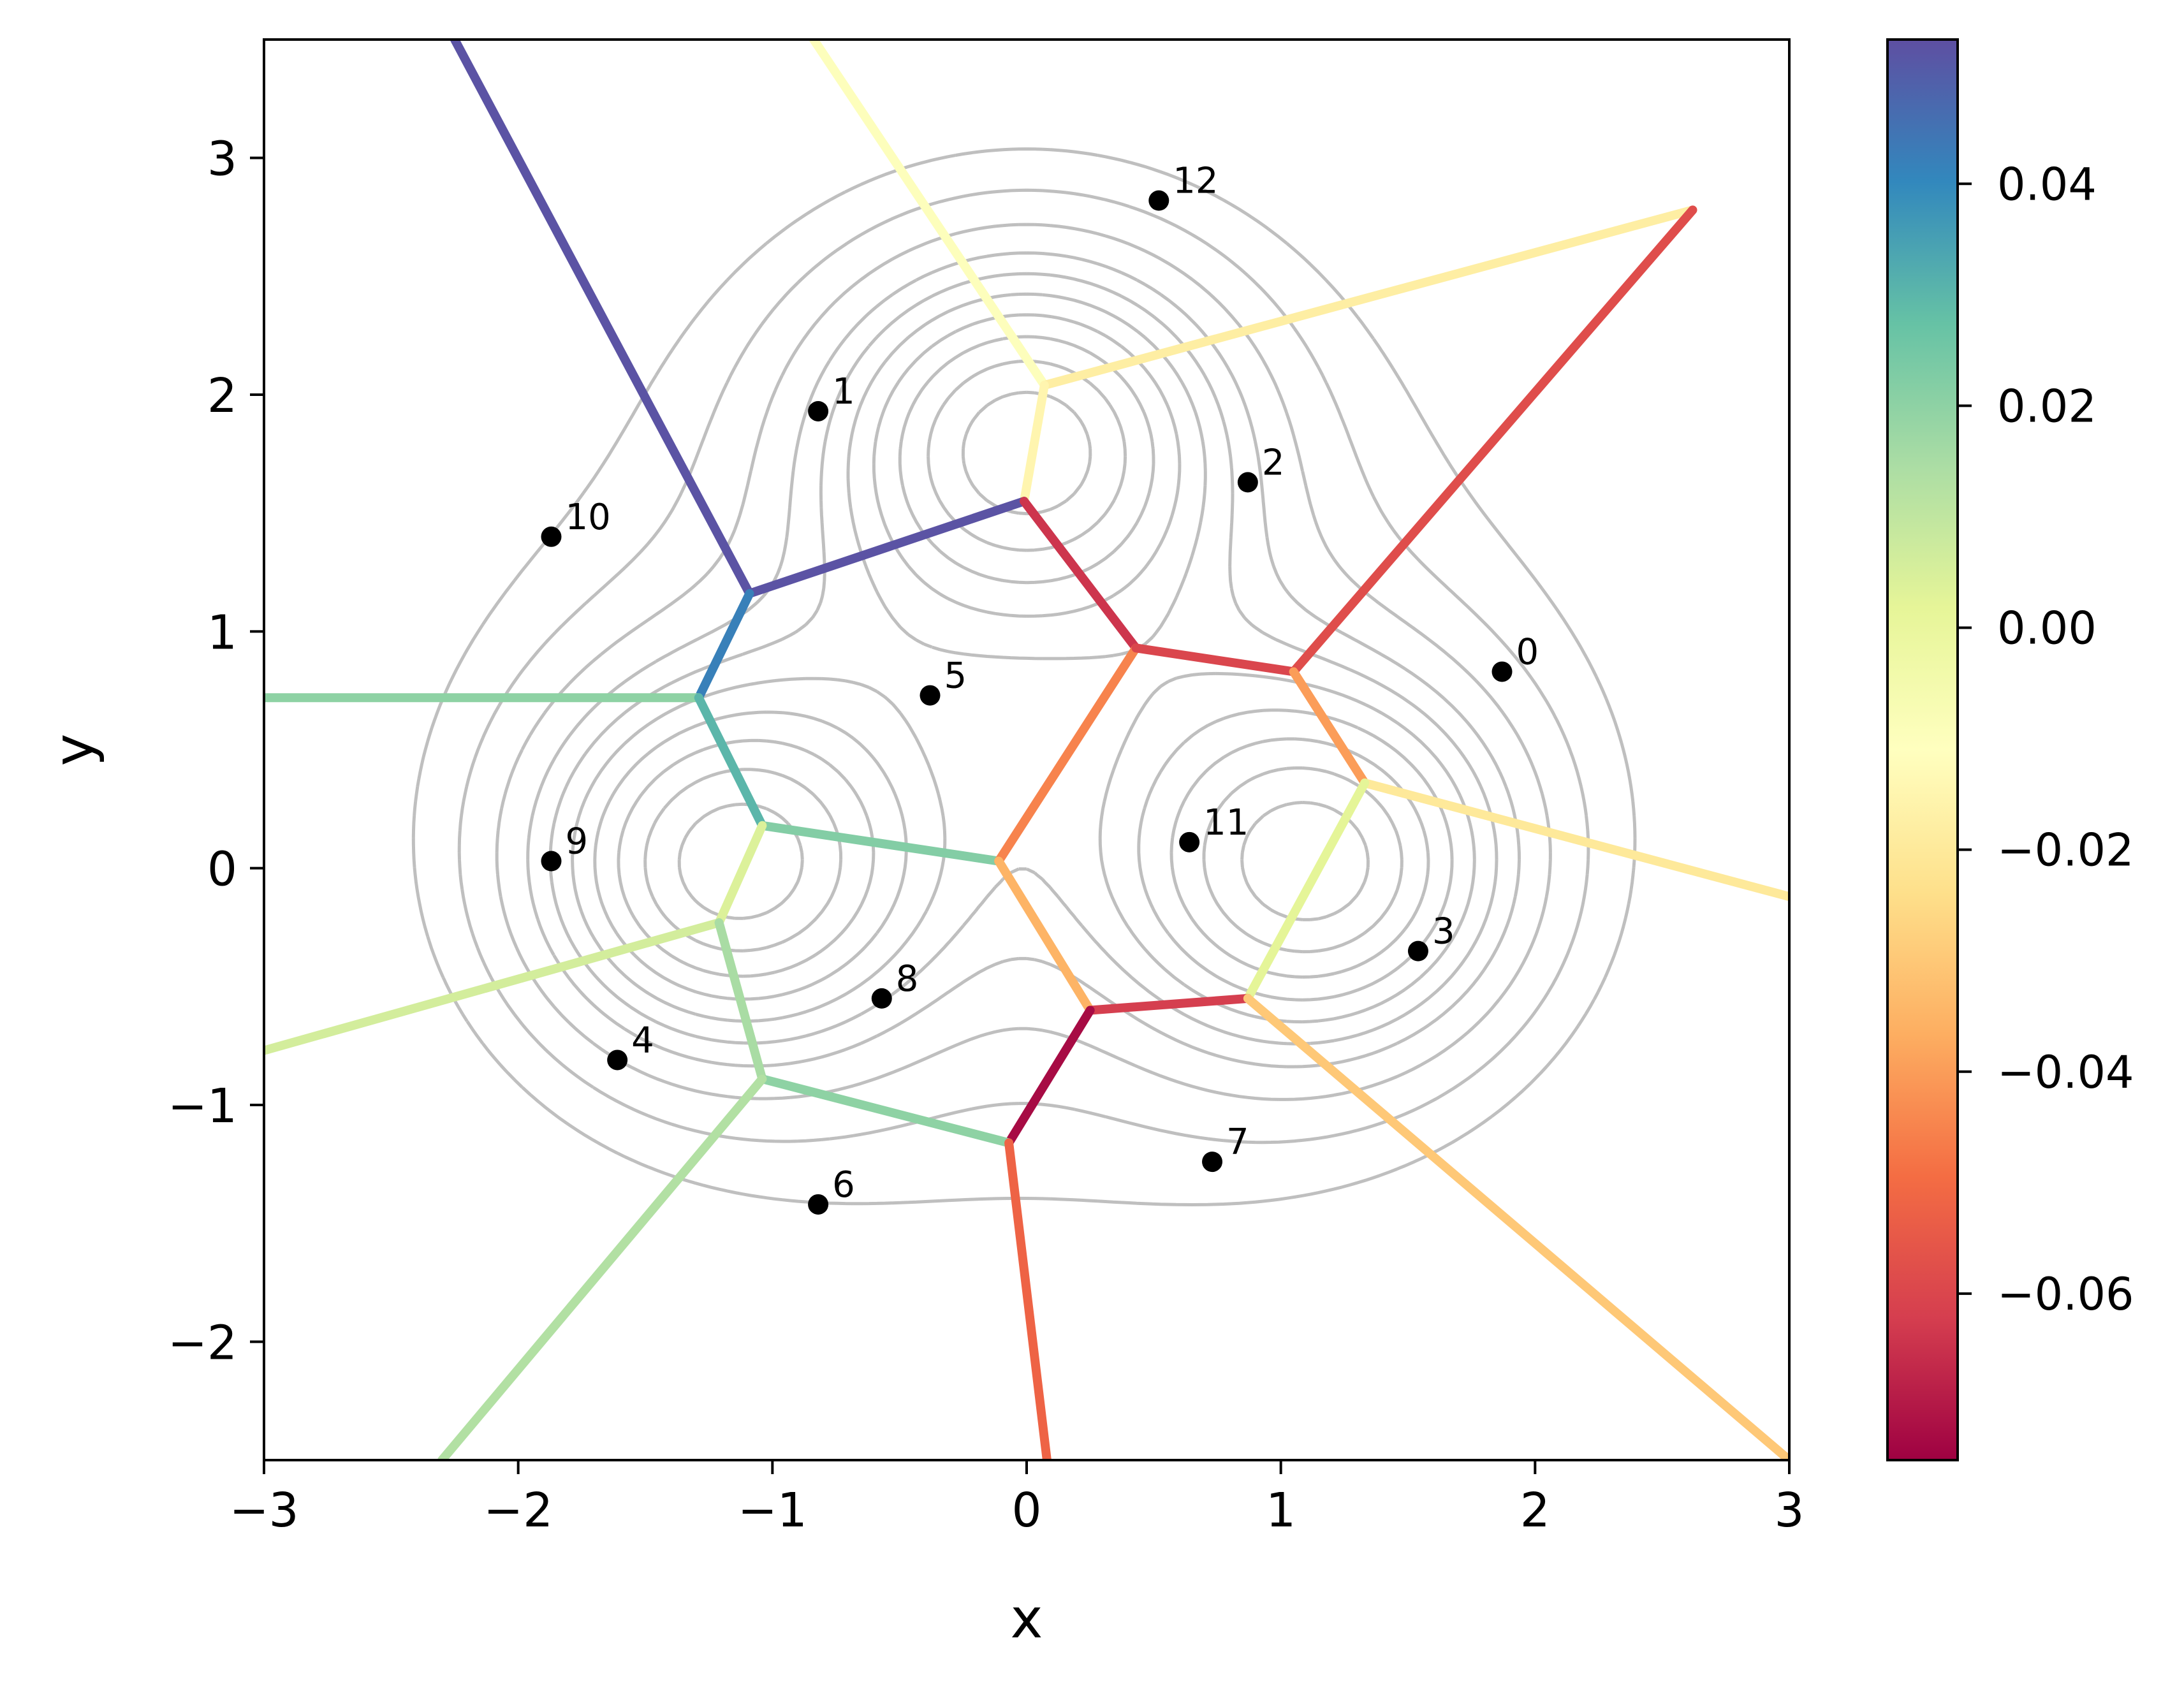 The height and width of the screenshot is (1682, 2184). What do you see at coordinates (1528, 652) in the screenshot?
I see `sample-point-label: 0` at bounding box center [1528, 652].